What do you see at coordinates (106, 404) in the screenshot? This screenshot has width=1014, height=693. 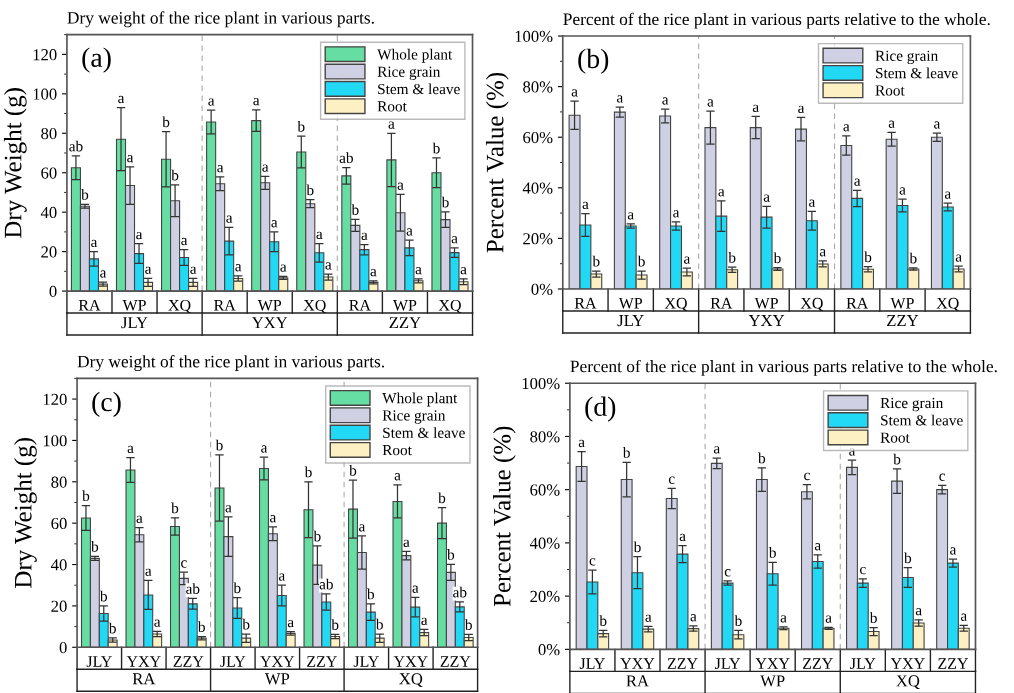 I see `annotation: (c)` at bounding box center [106, 404].